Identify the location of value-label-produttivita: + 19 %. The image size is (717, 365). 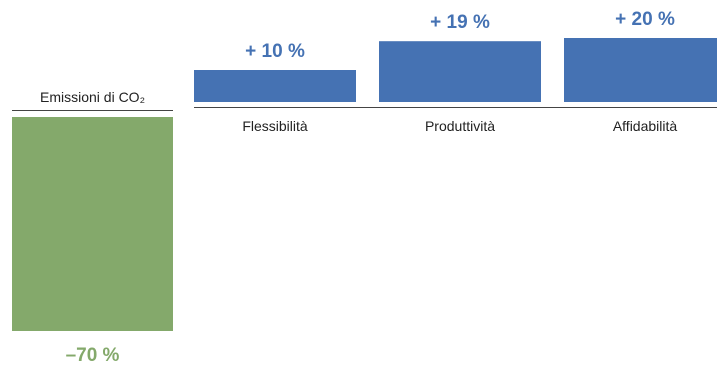
(460, 22).